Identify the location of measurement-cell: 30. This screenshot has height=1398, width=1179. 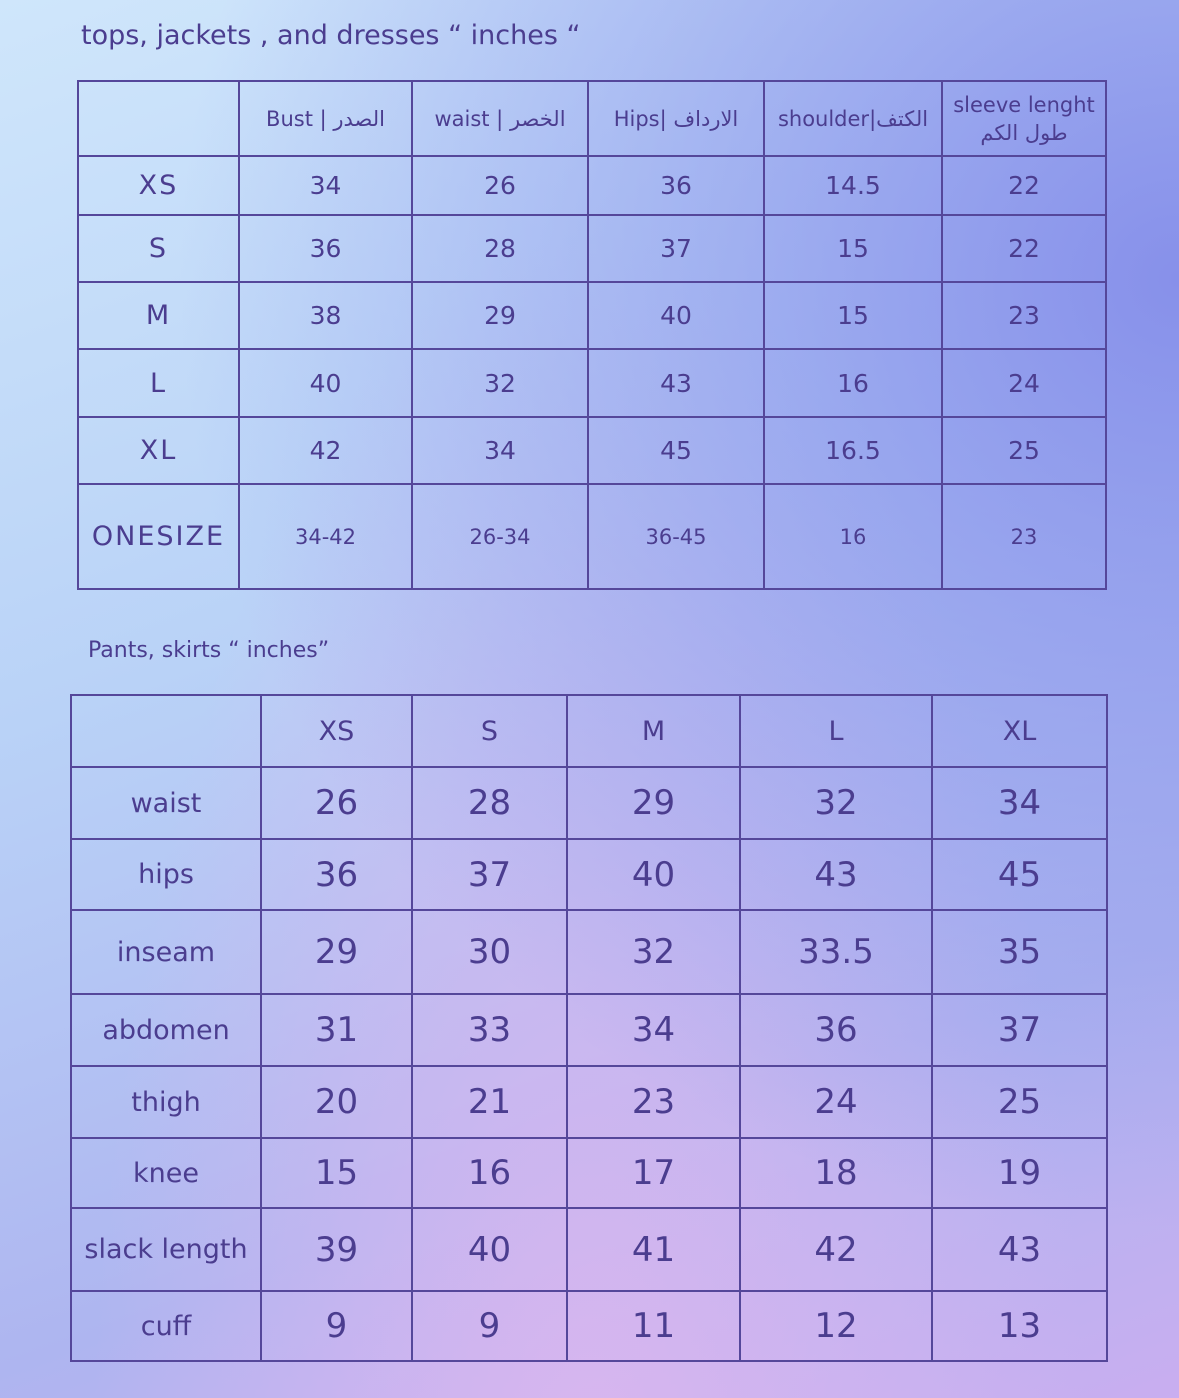
(489, 952).